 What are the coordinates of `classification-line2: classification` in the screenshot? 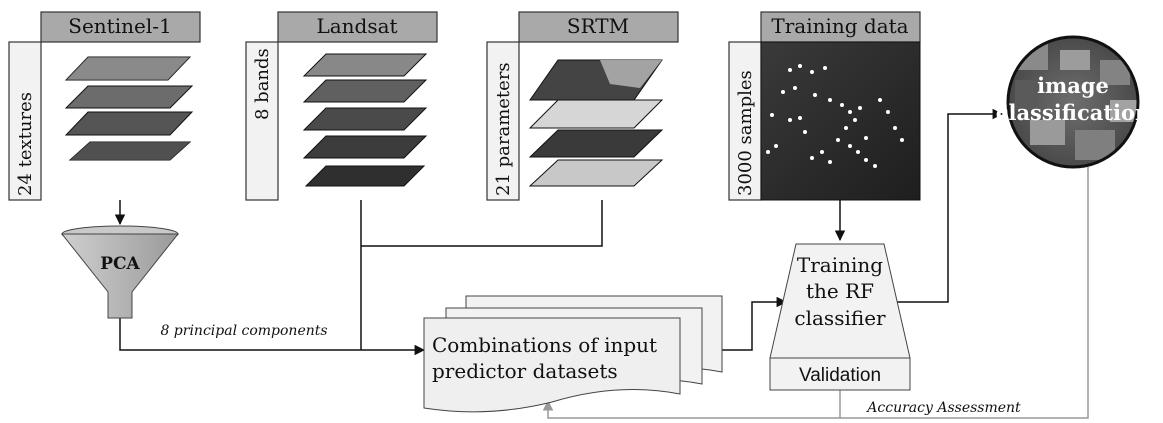 It's located at (1073, 112).